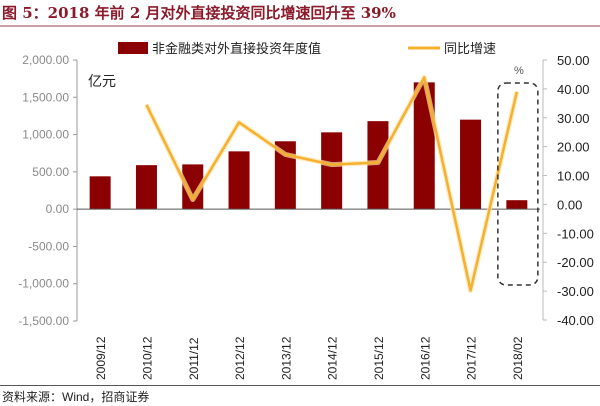 The height and width of the screenshot is (406, 600). I want to click on right-axis-tick-label: -10.00, so click(575, 233).